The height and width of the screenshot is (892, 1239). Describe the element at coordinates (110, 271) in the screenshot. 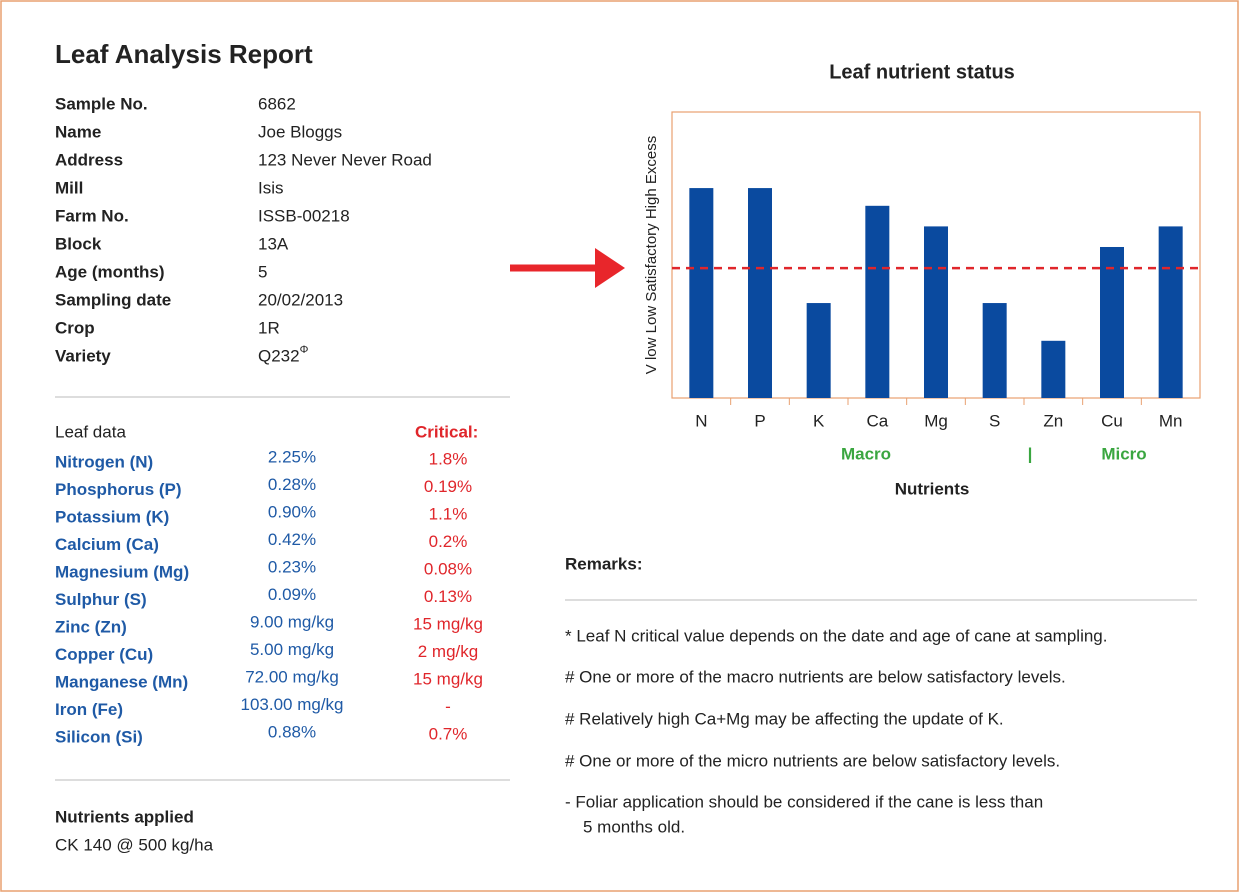

I see `field-label: Age (months)` at that location.